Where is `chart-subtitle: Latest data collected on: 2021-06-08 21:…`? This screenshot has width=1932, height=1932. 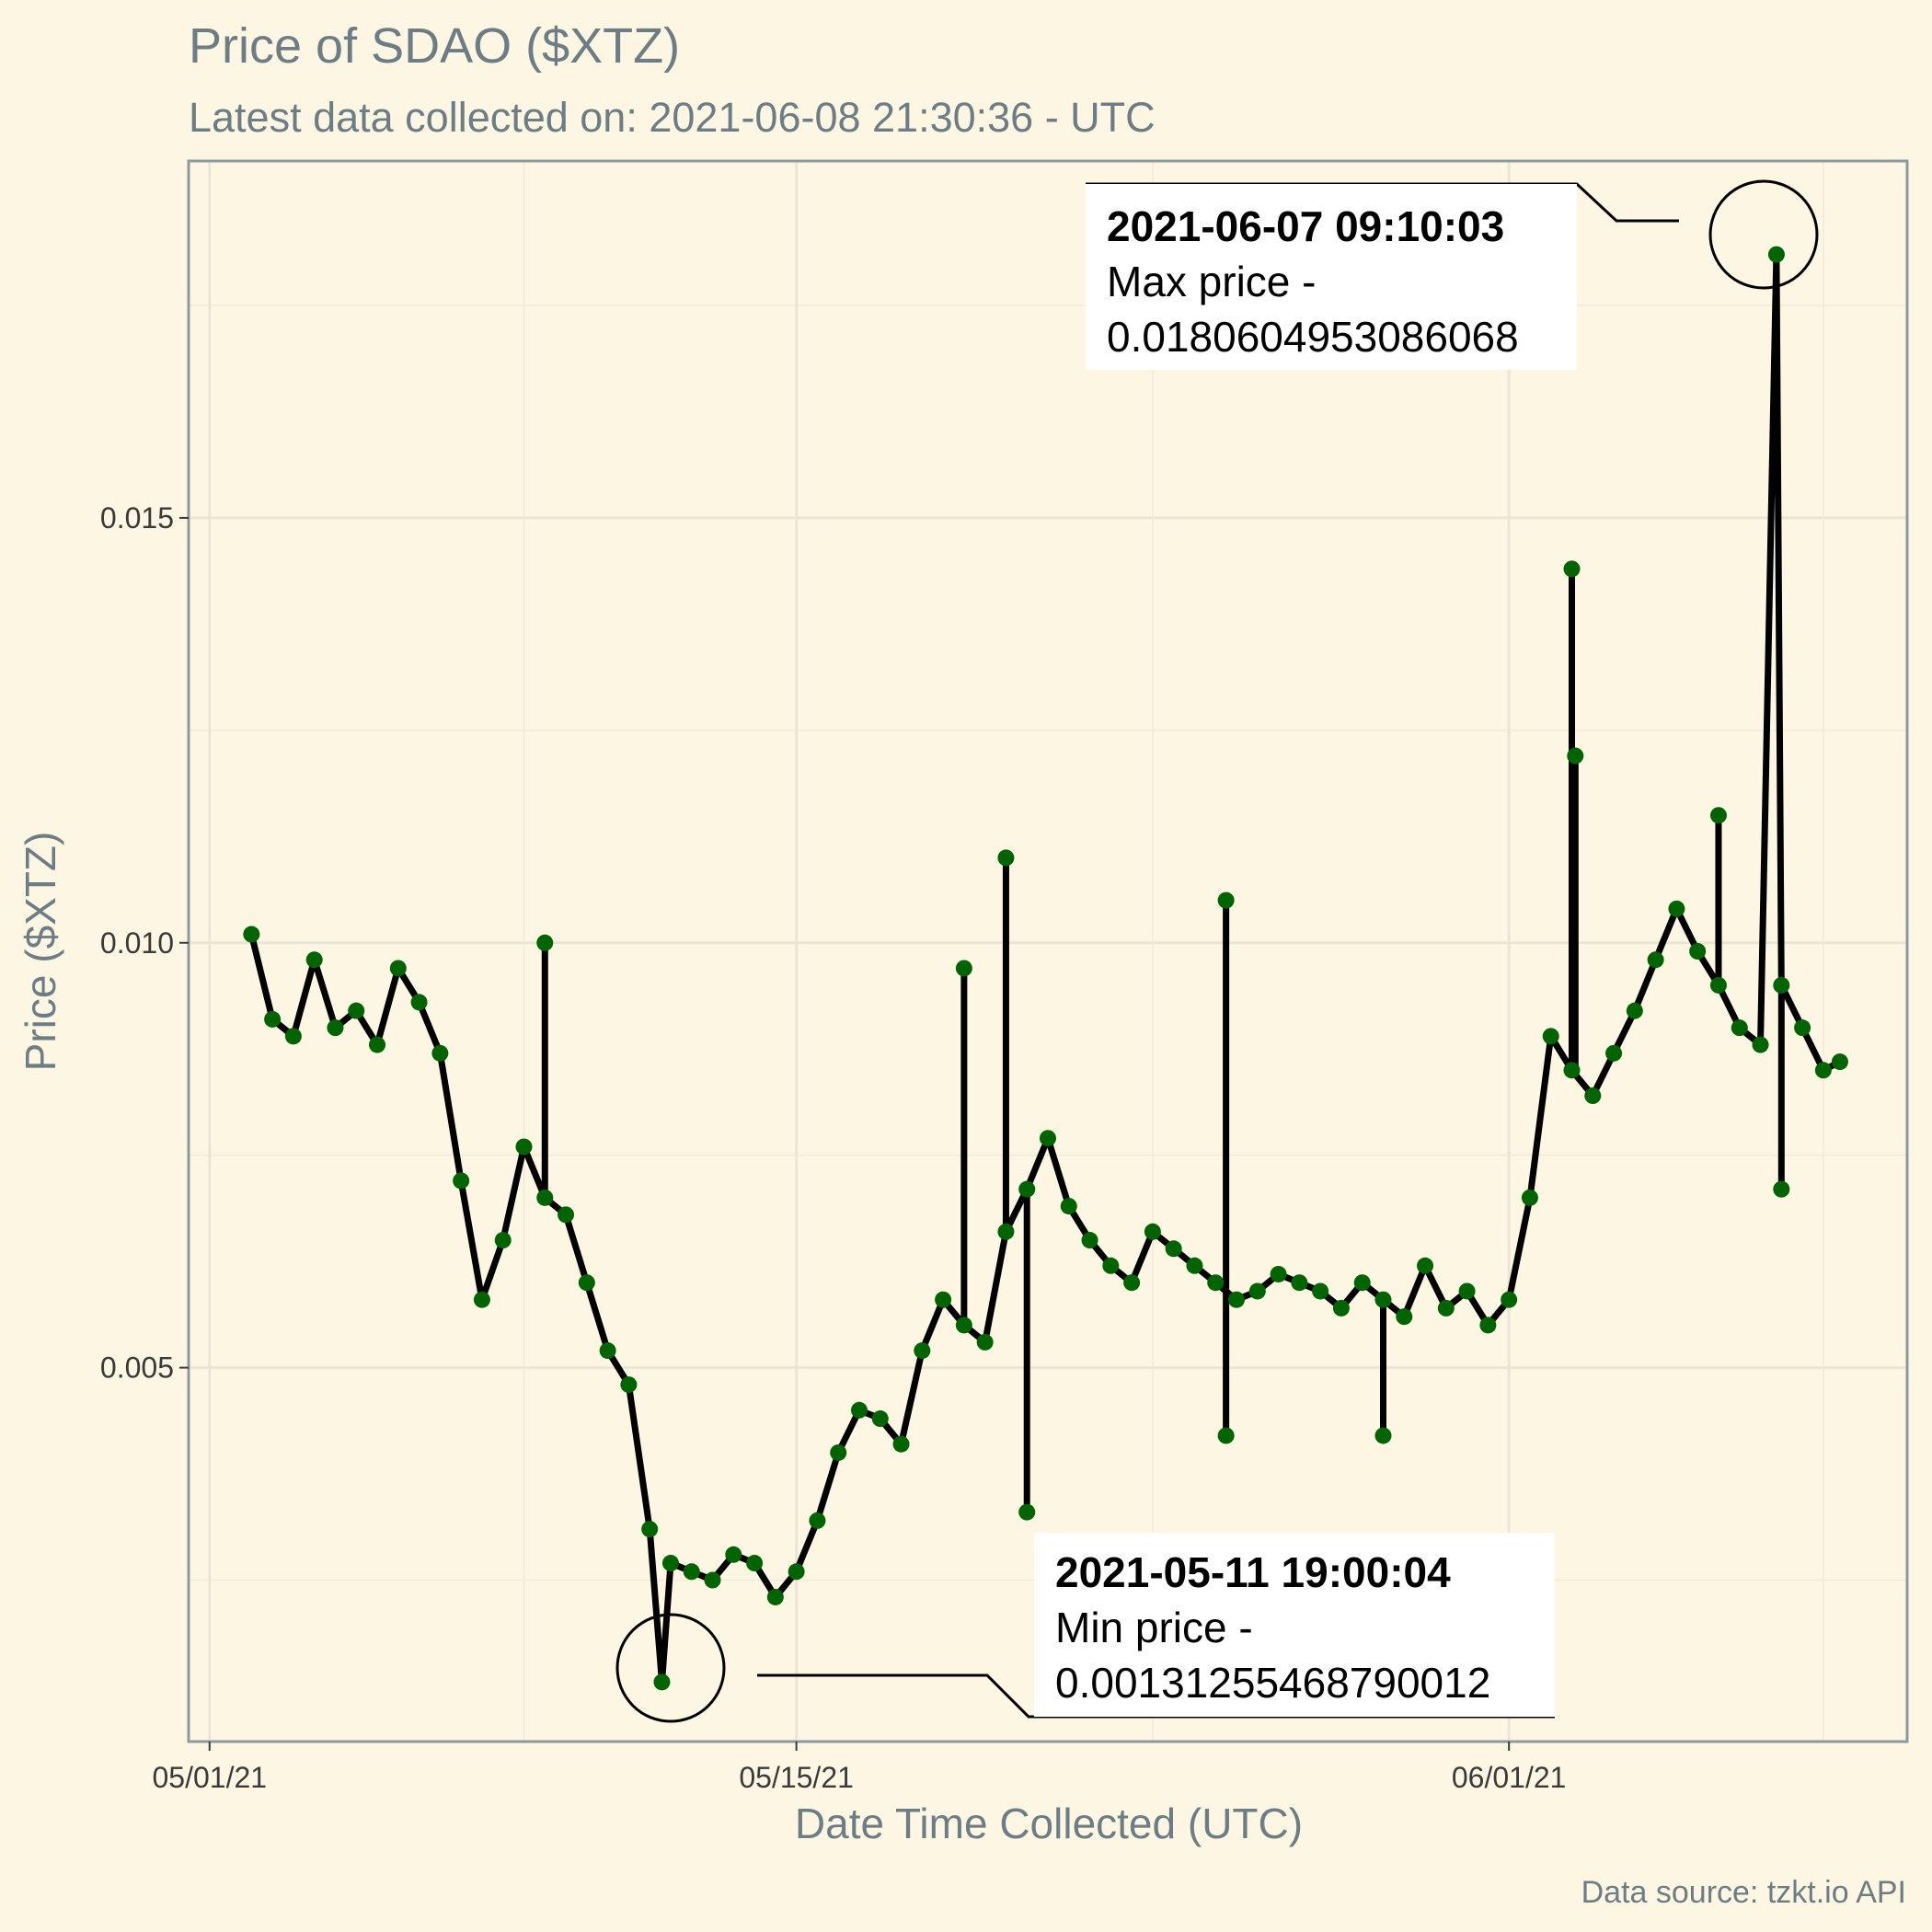 chart-subtitle: Latest data collected on: 2021-06-08 21:… is located at coordinates (672, 117).